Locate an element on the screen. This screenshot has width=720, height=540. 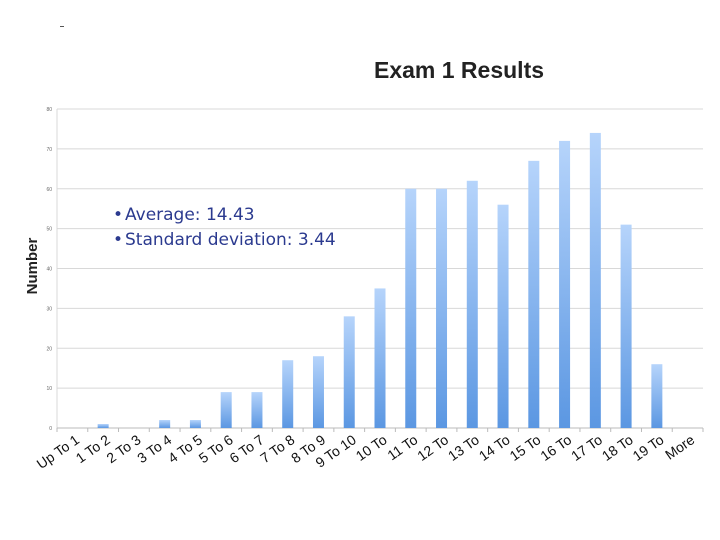
y-tick-label: 40 is located at coordinates (49, 270).